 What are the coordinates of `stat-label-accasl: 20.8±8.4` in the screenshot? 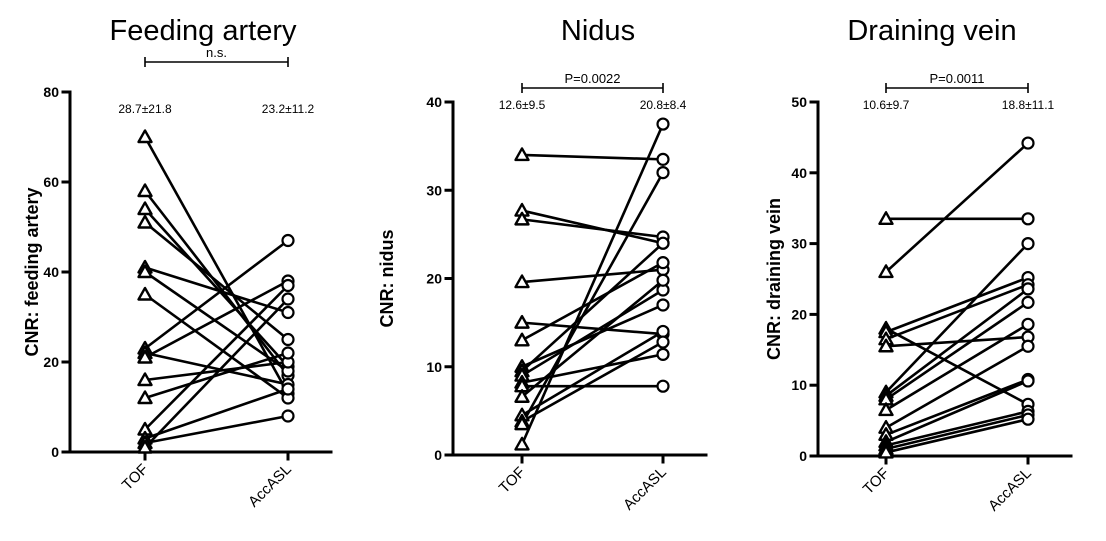 It's located at (663, 105).